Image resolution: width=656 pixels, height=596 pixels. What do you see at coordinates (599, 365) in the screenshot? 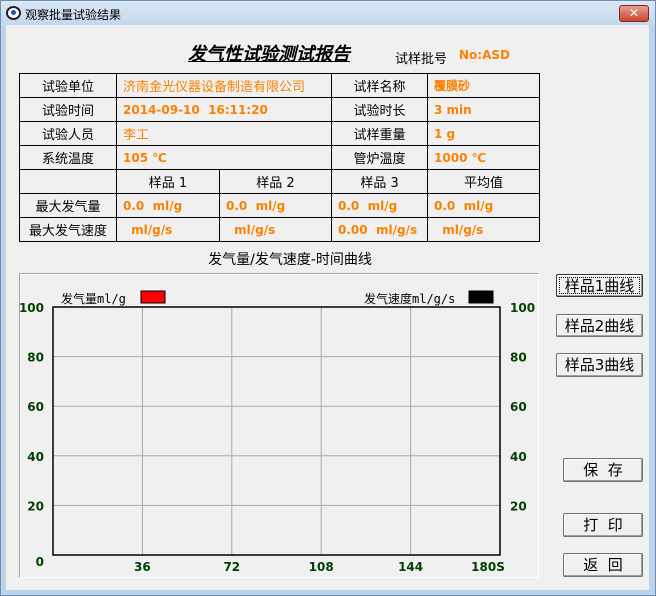
I see `sample-3-curve-button: 样品3曲线` at bounding box center [599, 365].